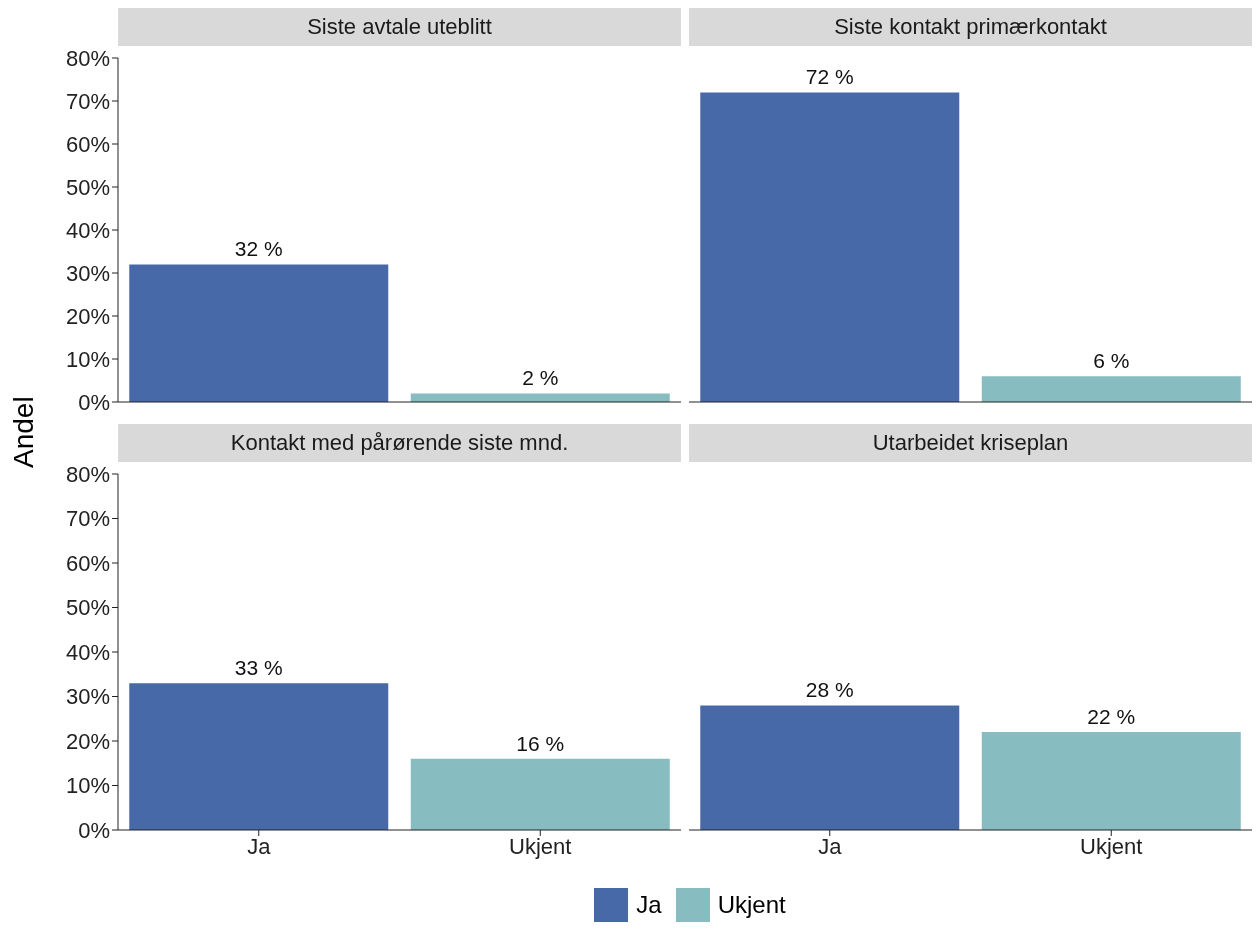 Image resolution: width=1260 pixels, height=934 pixels. Describe the element at coordinates (258, 249) in the screenshot. I see `data-label: 32 %` at that location.